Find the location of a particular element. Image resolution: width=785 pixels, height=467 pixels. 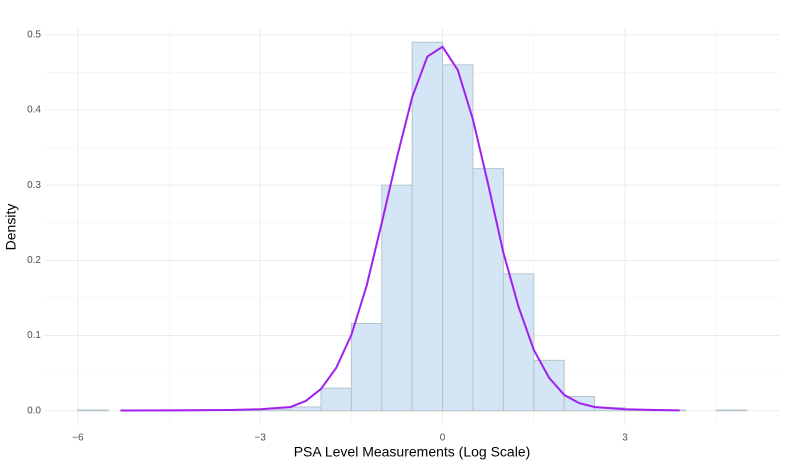

y-tick-label: 0.2 is located at coordinates (34, 260).